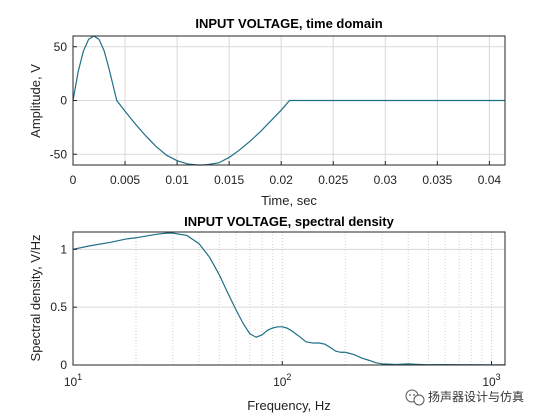 The width and height of the screenshot is (560, 420). What do you see at coordinates (35, 298) in the screenshot?
I see `spectral-density-y-label: Spectral density, V/Hz` at bounding box center [35, 298].